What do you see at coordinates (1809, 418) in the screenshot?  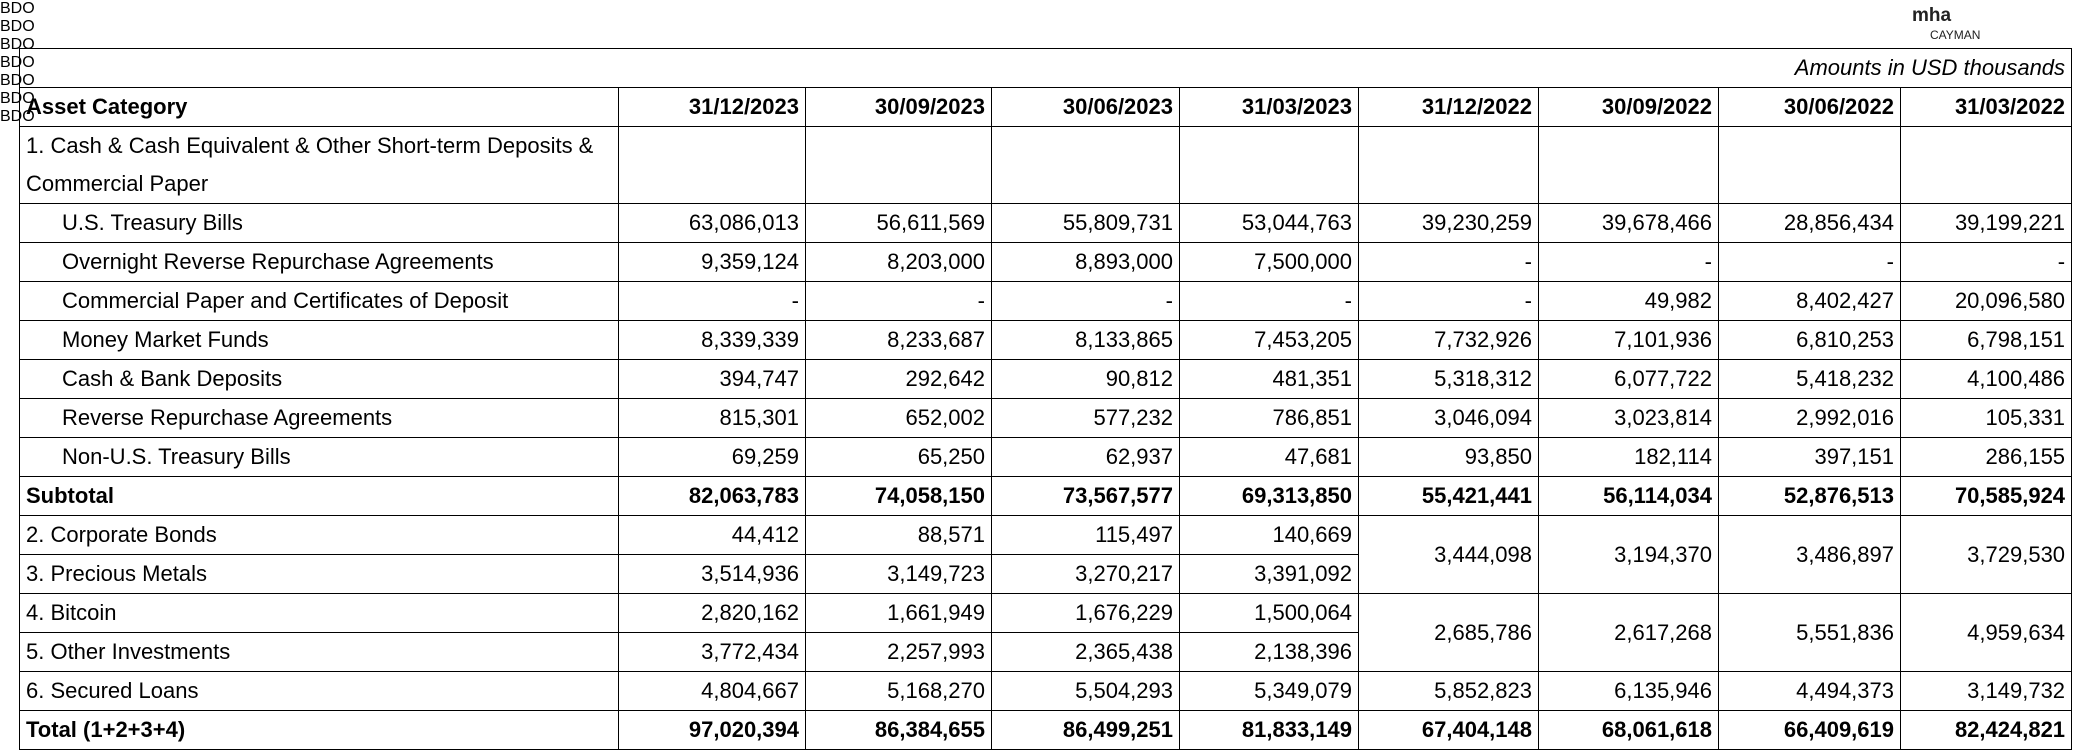 I see `cell: 2,992,016` at bounding box center [1809, 418].